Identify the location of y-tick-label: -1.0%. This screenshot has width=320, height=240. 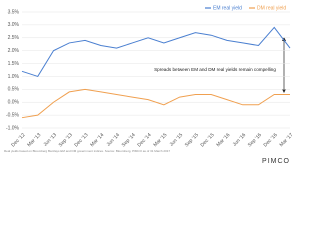
(13, 128).